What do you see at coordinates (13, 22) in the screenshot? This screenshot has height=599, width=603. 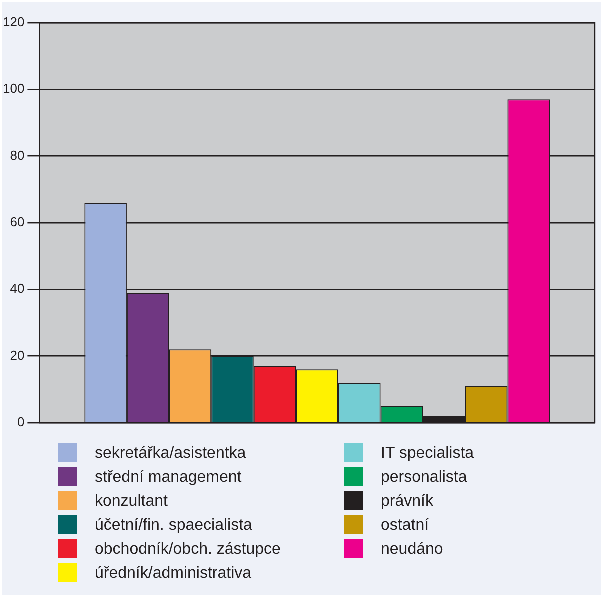 I see `y-tick-label: 120` at bounding box center [13, 22].